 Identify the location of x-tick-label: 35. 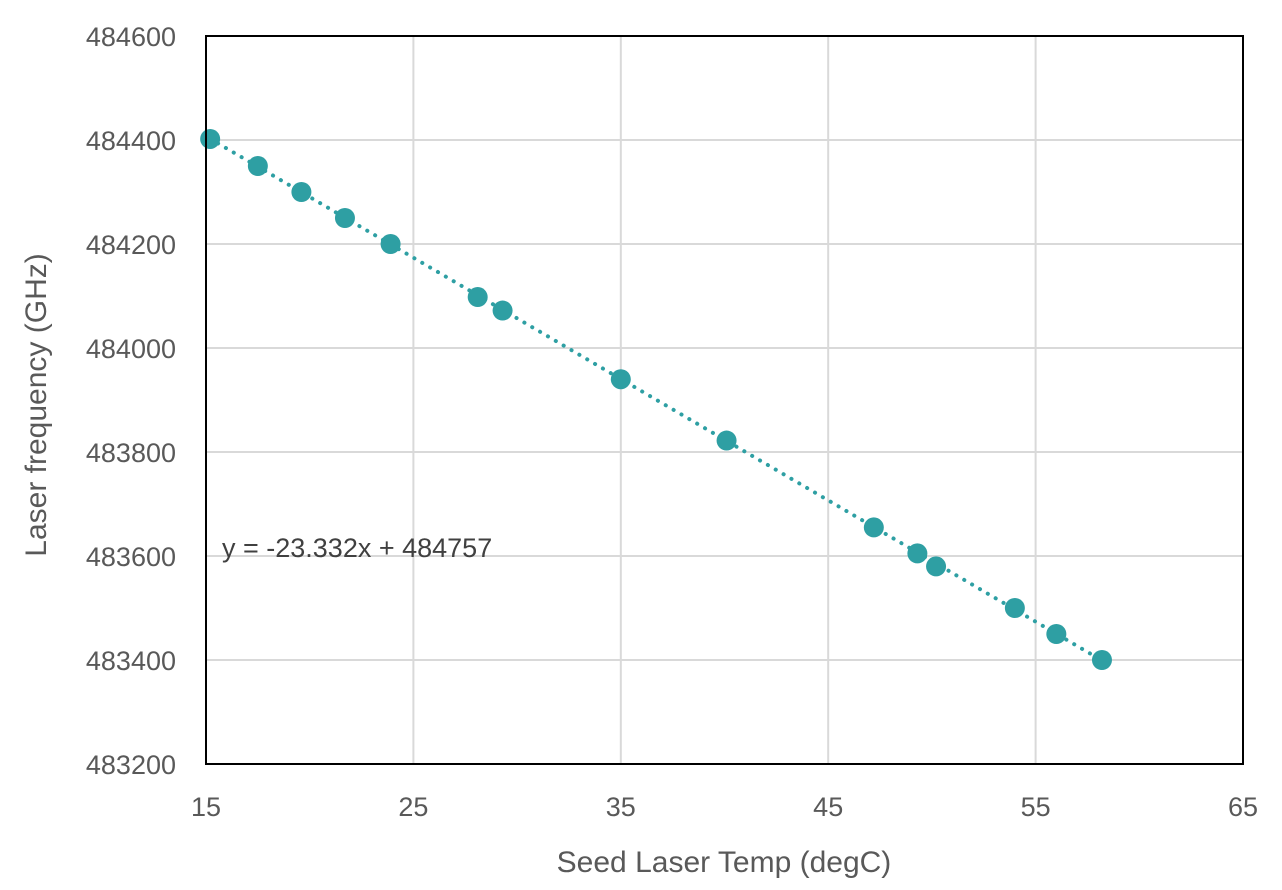
(621, 807).